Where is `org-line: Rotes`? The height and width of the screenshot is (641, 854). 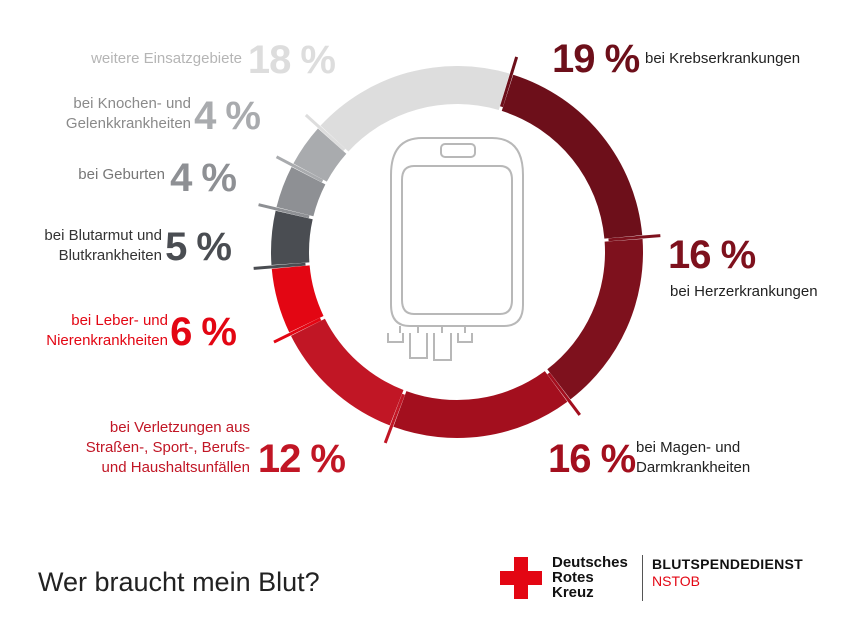
org-line: Rotes is located at coordinates (573, 577).